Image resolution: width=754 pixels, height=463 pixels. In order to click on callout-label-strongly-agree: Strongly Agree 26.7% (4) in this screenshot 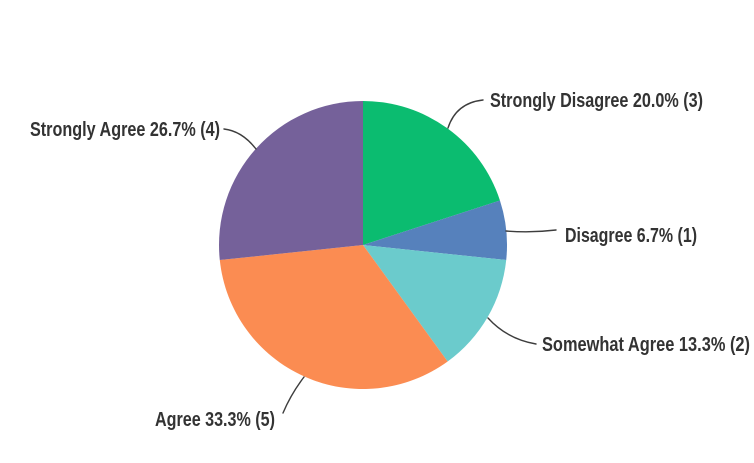, I will do `click(125, 130)`.